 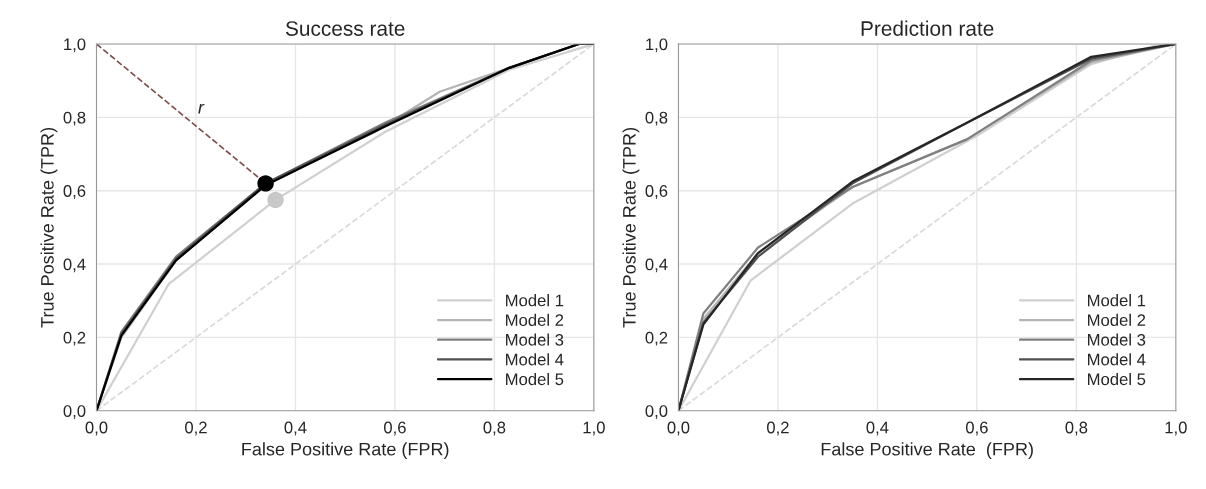 What do you see at coordinates (927, 28) in the screenshot?
I see `chart-title: Prediction rate` at bounding box center [927, 28].